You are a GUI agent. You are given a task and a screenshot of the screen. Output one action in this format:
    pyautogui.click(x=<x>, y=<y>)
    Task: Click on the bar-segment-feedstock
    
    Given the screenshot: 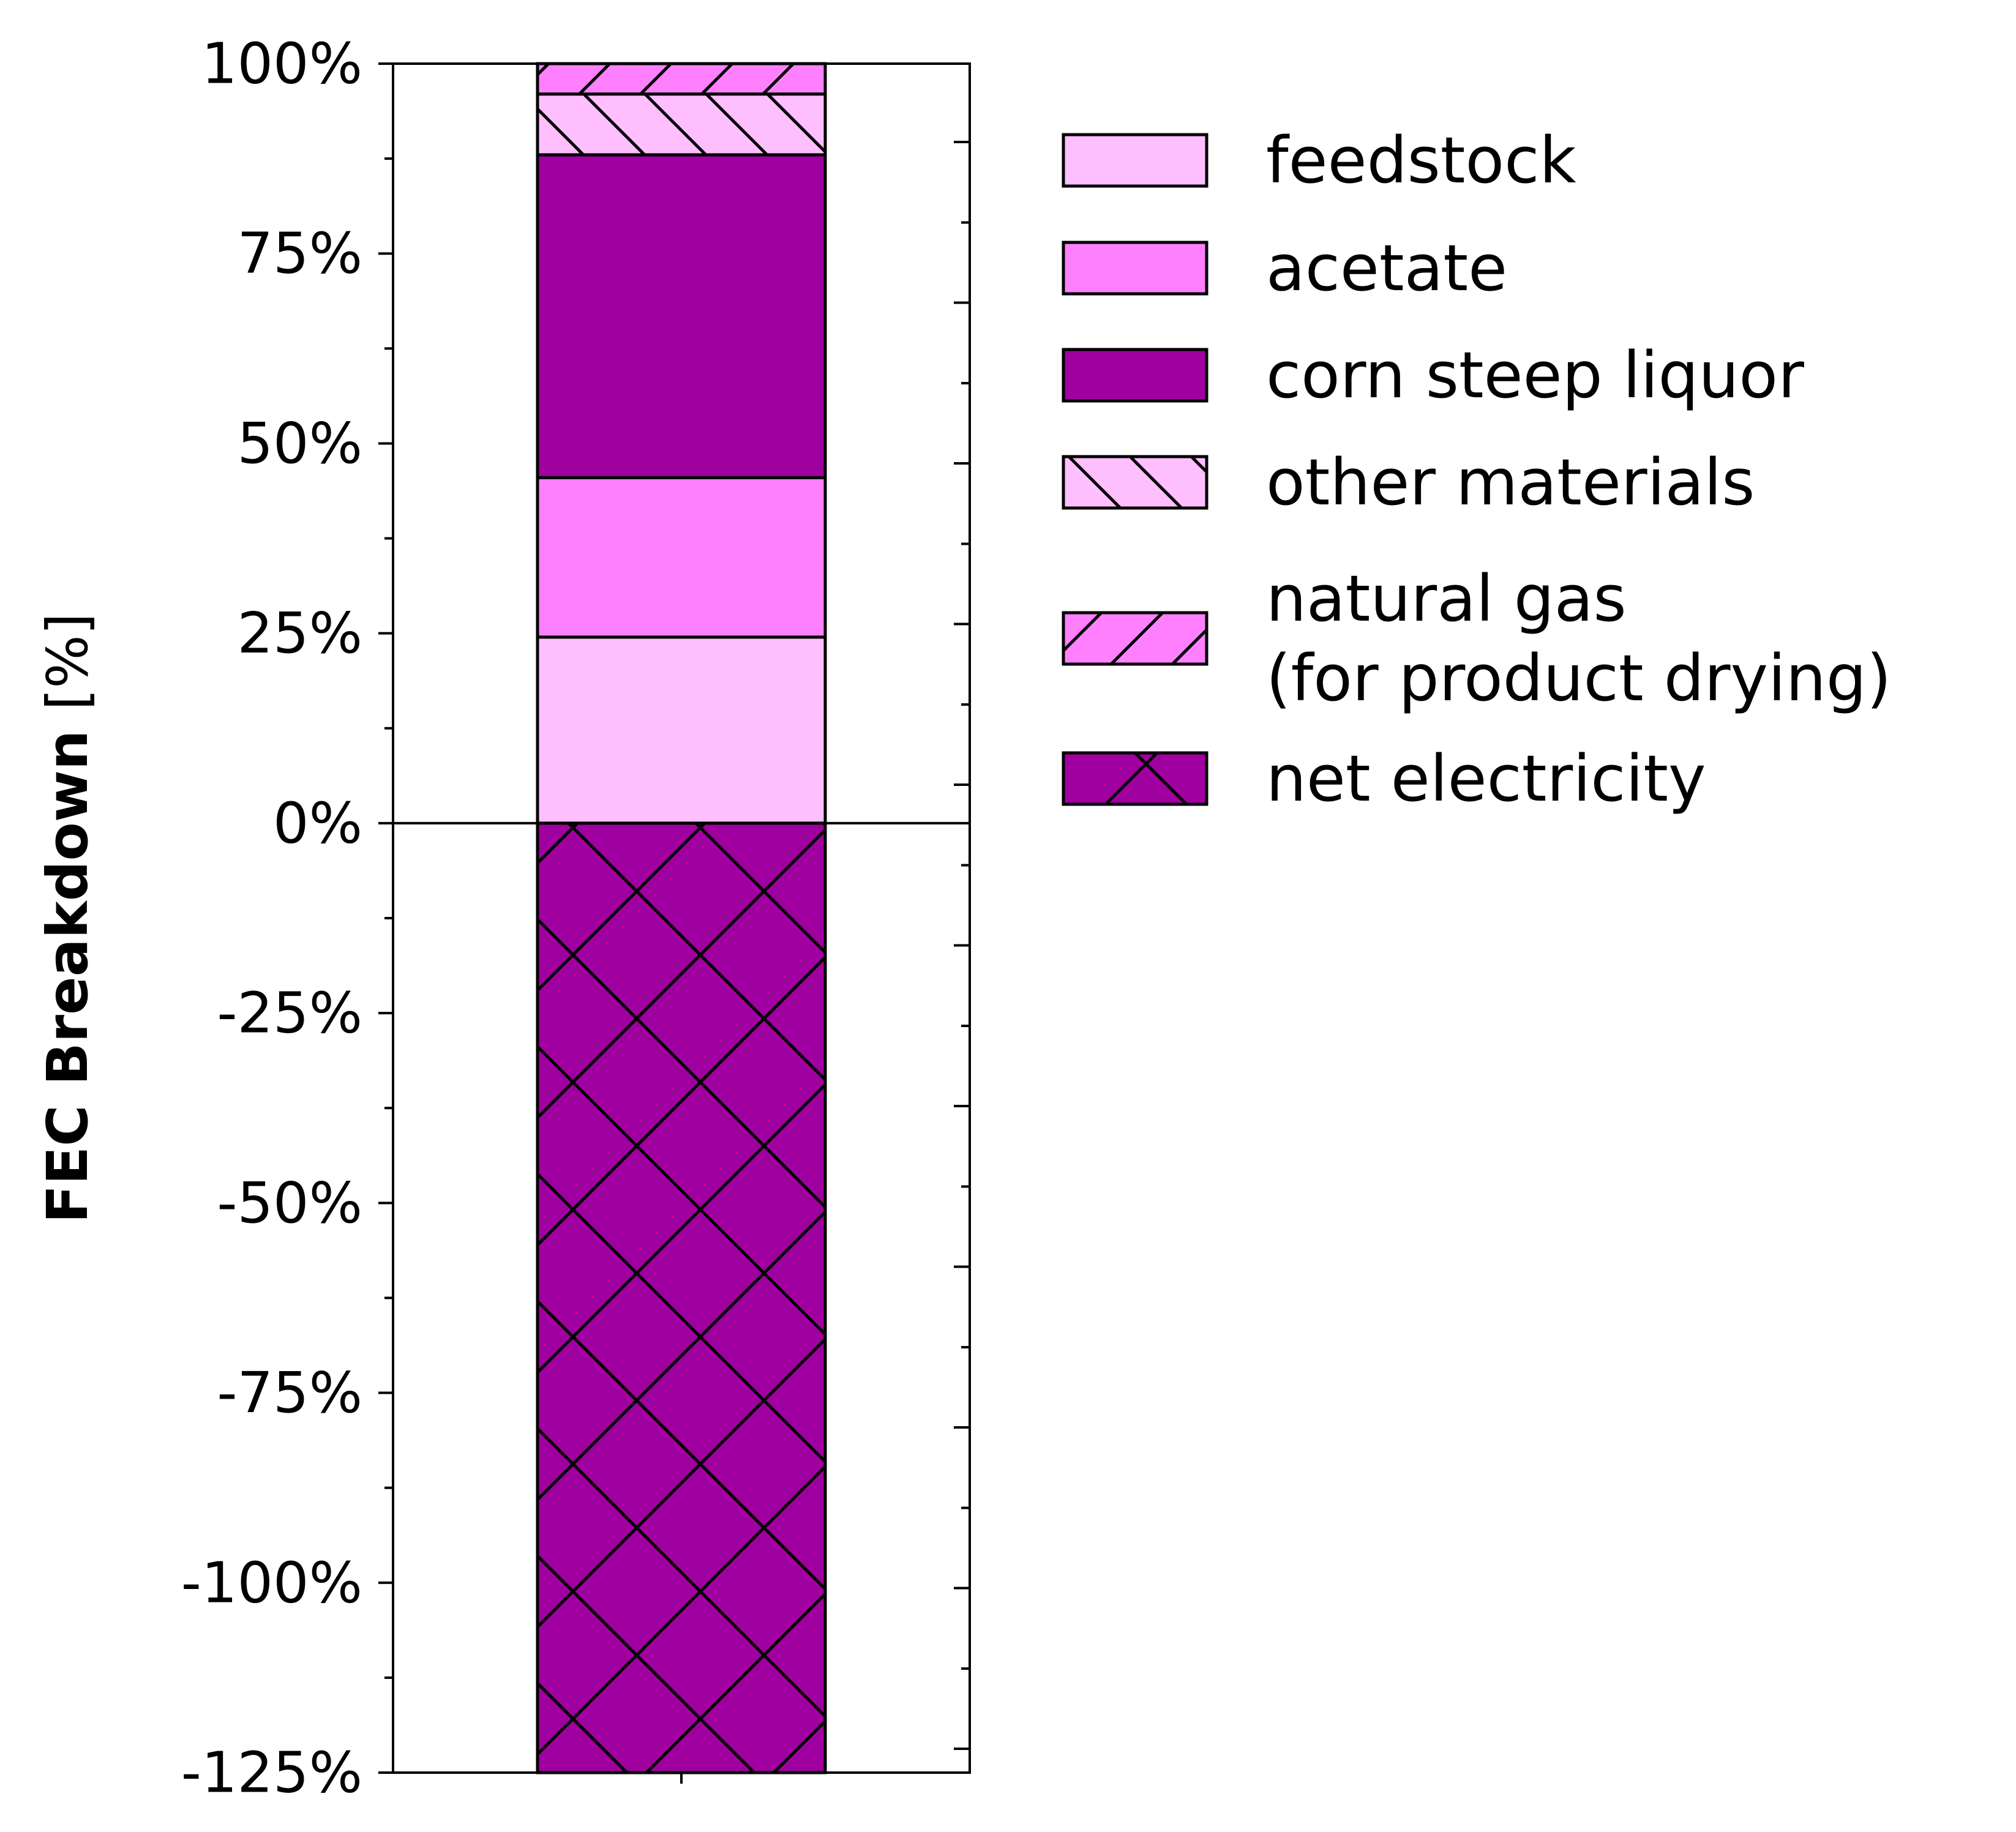 What is the action you would take?
    pyautogui.click(x=681, y=730)
    